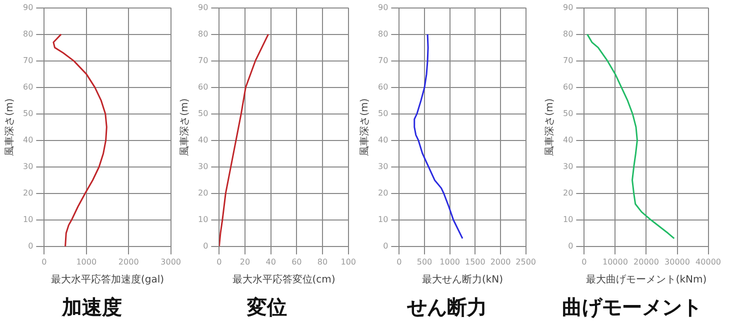 This screenshot has height=330, width=736. Describe the element at coordinates (677, 261) in the screenshot. I see `x-tick-label: 30000` at that location.